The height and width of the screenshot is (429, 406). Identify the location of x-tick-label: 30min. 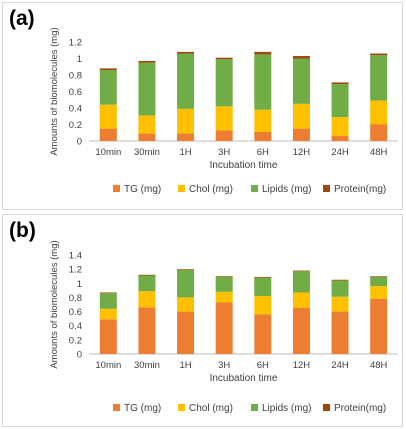
(147, 365).